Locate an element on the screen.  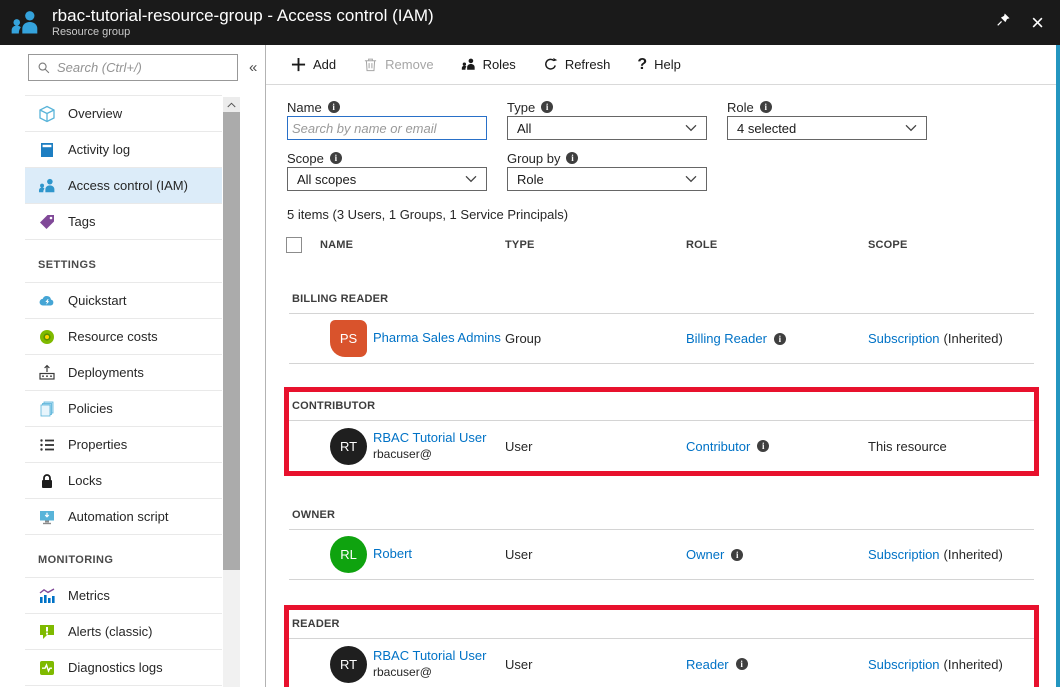
group-by-filter-dropdown: Role is located at coordinates (607, 179).